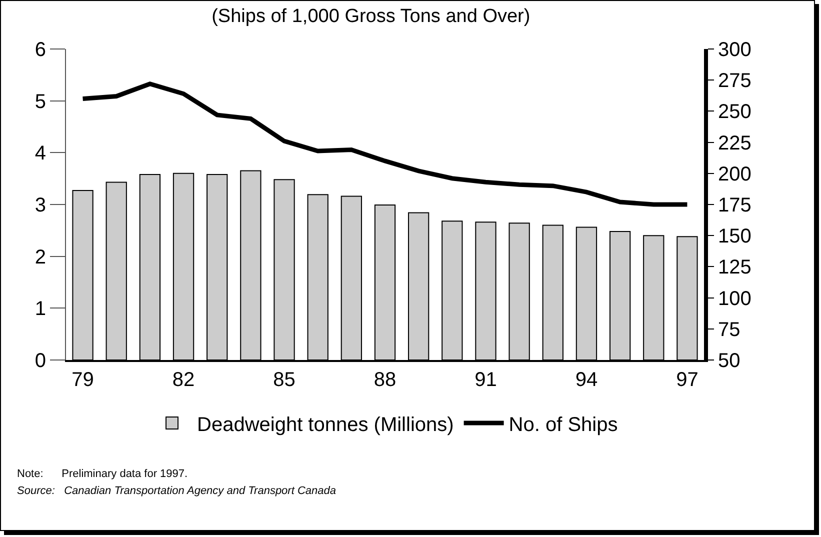  Describe the element at coordinates (735, 174) in the screenshot. I see `y2-tick-label: 200` at that location.